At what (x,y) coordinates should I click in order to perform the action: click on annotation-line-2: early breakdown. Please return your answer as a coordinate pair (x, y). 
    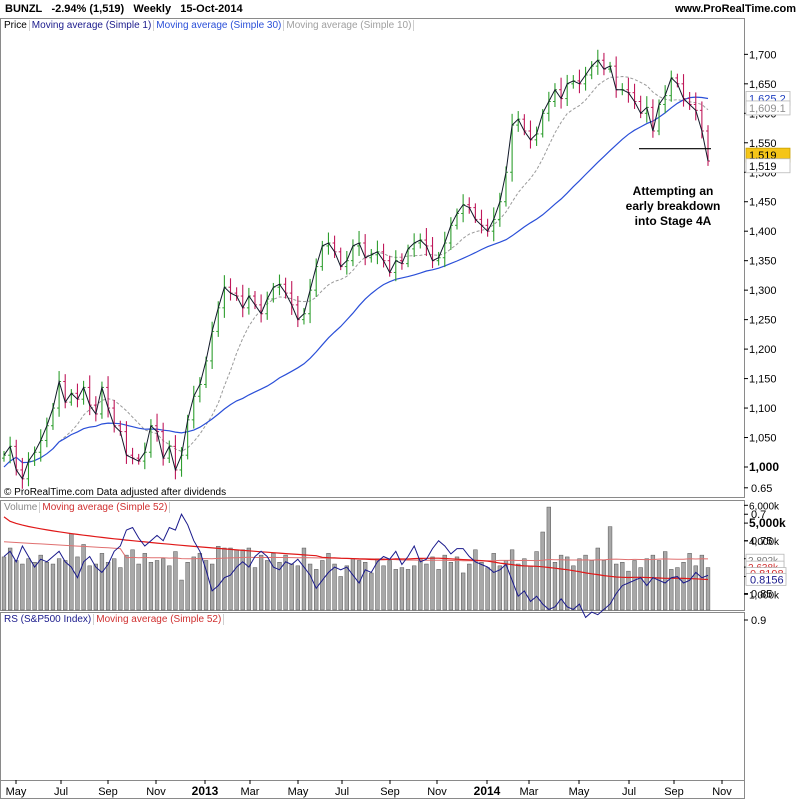
    Looking at the image, I should click on (673, 206).